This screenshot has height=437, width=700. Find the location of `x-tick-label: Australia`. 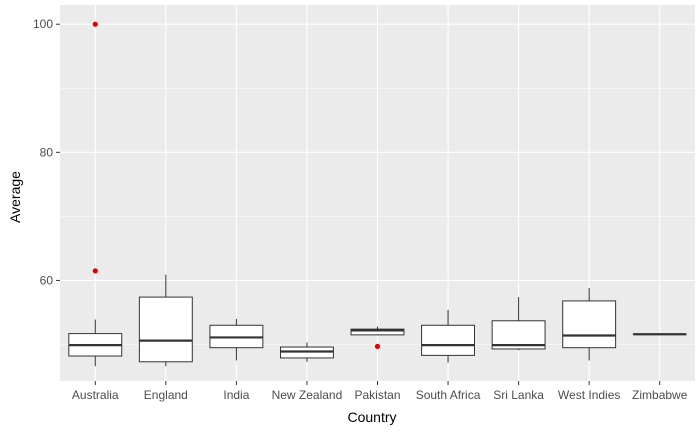

x-tick-label: Australia is located at coordinates (95, 395).